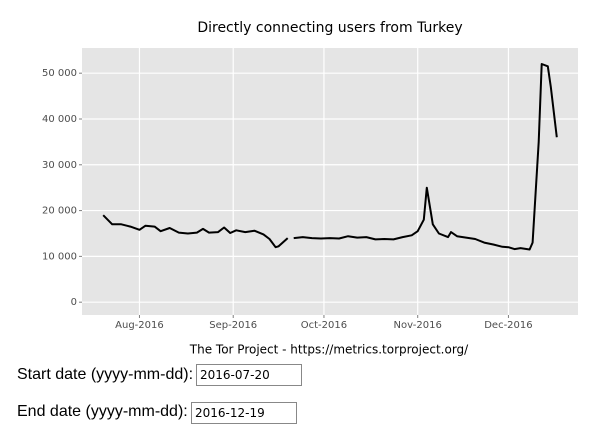 Image resolution: width=592 pixels, height=431 pixels. What do you see at coordinates (59, 165) in the screenshot?
I see `y-tick-label: 30 000` at bounding box center [59, 165].